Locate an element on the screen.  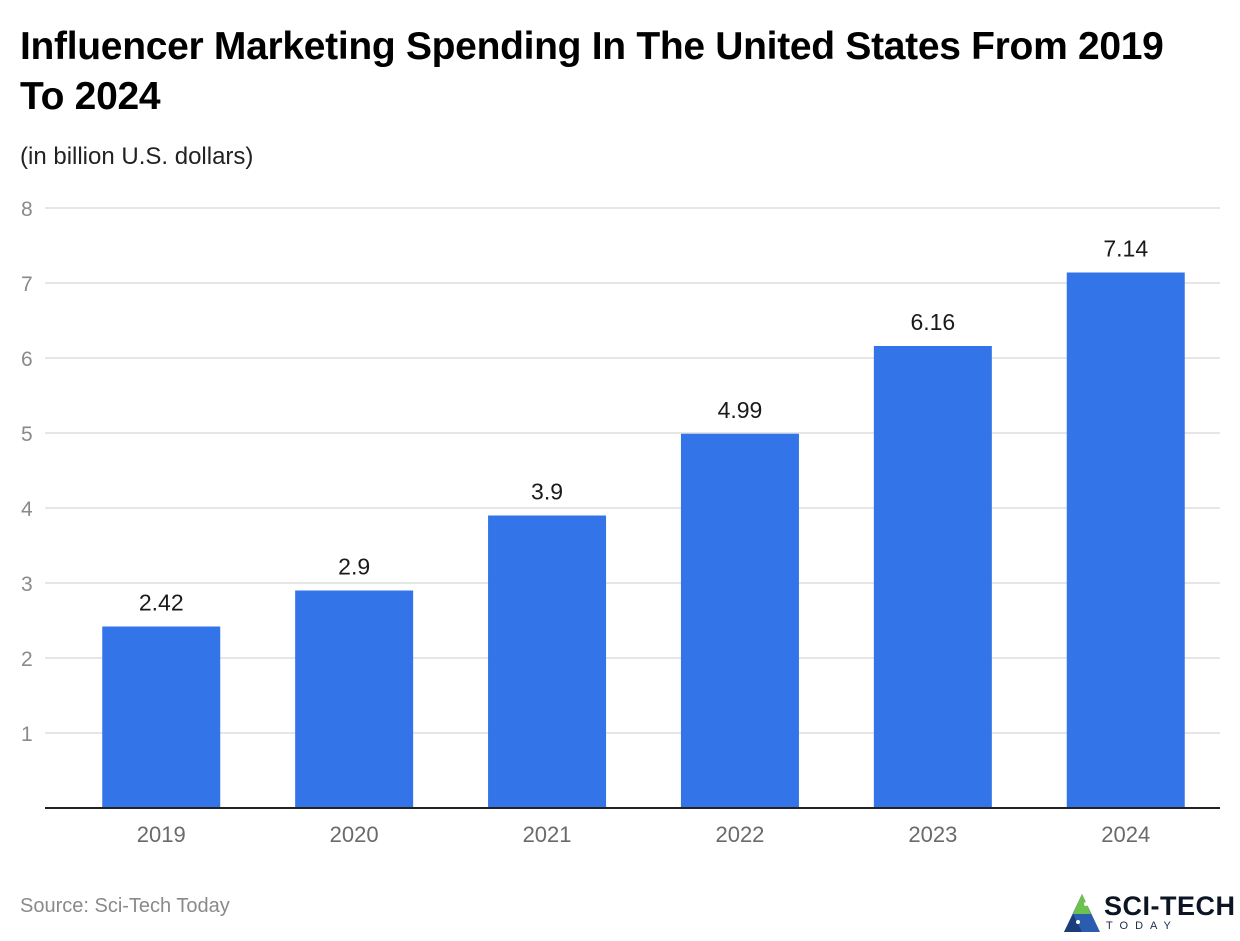
data-label-2021: 3.9 is located at coordinates (547, 492).